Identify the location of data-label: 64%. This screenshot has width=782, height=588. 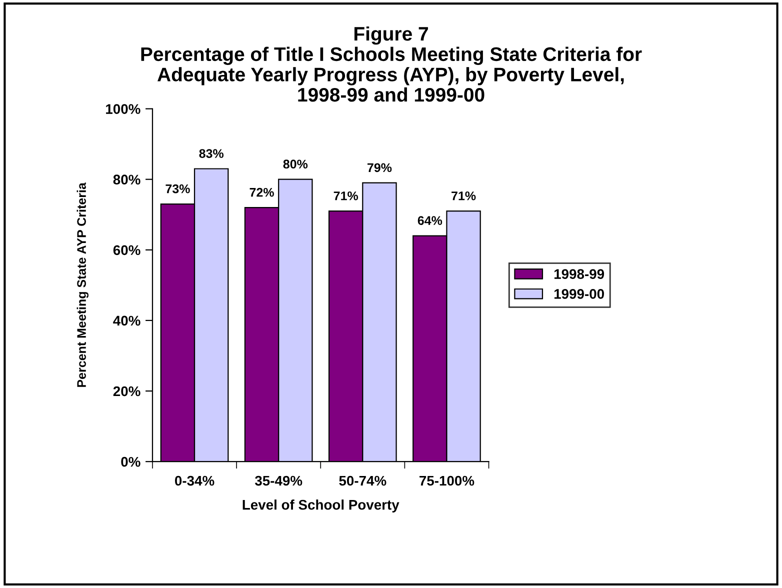
(430, 220).